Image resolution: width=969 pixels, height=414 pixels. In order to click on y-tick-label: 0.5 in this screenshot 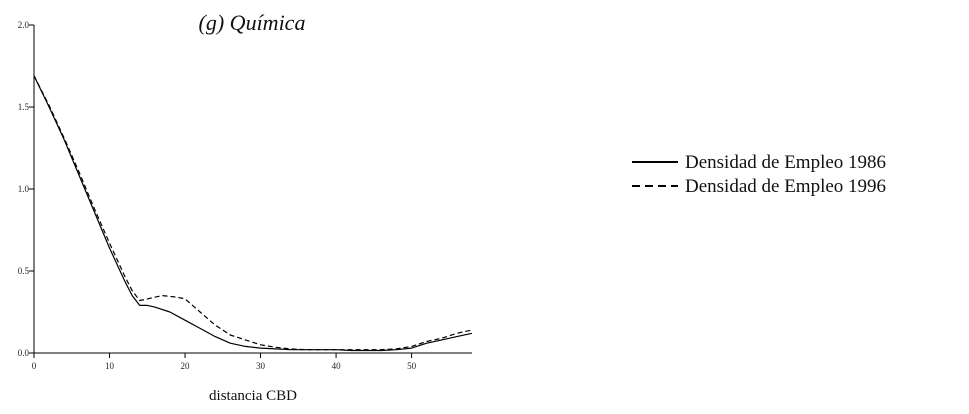, I will do `click(24, 271)`.